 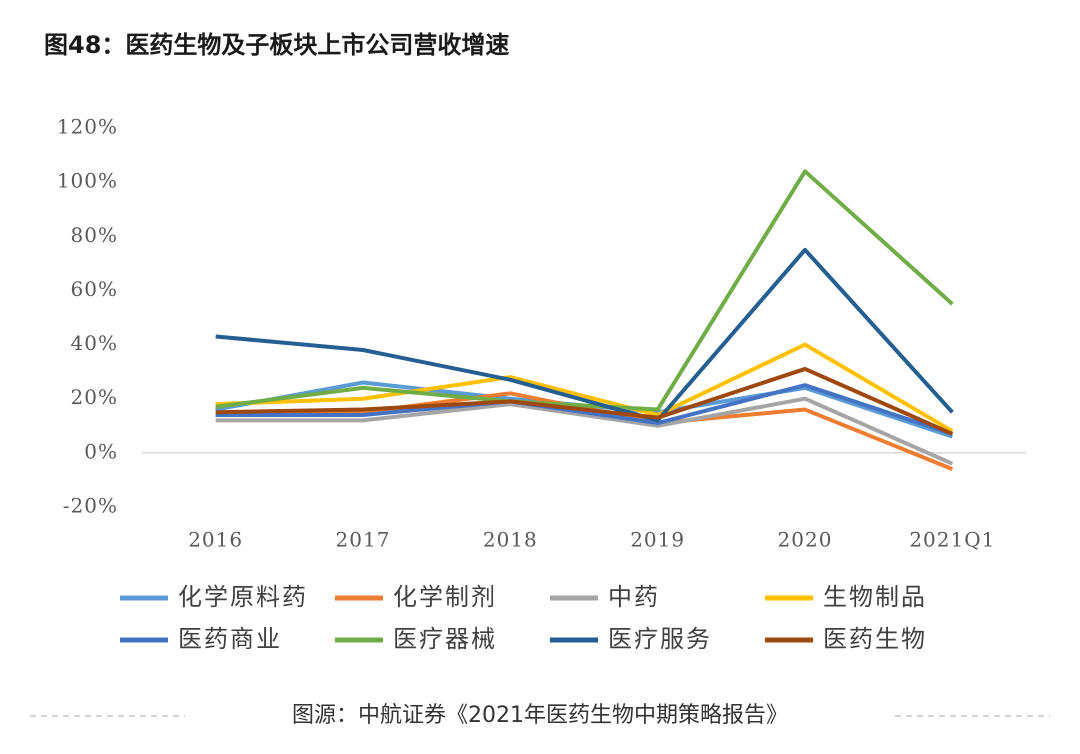 What do you see at coordinates (101, 451) in the screenshot?
I see `y-tick-label: 0%` at bounding box center [101, 451].